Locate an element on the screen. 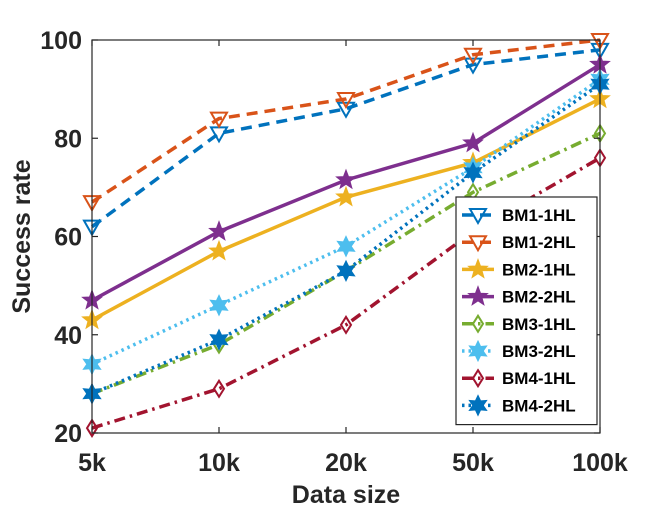  legend-marker-BM4-1HL is located at coordinates (478, 378).